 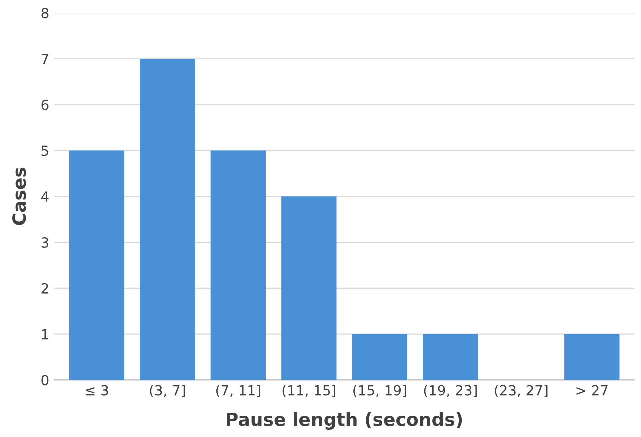 What do you see at coordinates (521, 391) in the screenshot?
I see `x-tick-label: (23, 27]` at bounding box center [521, 391].